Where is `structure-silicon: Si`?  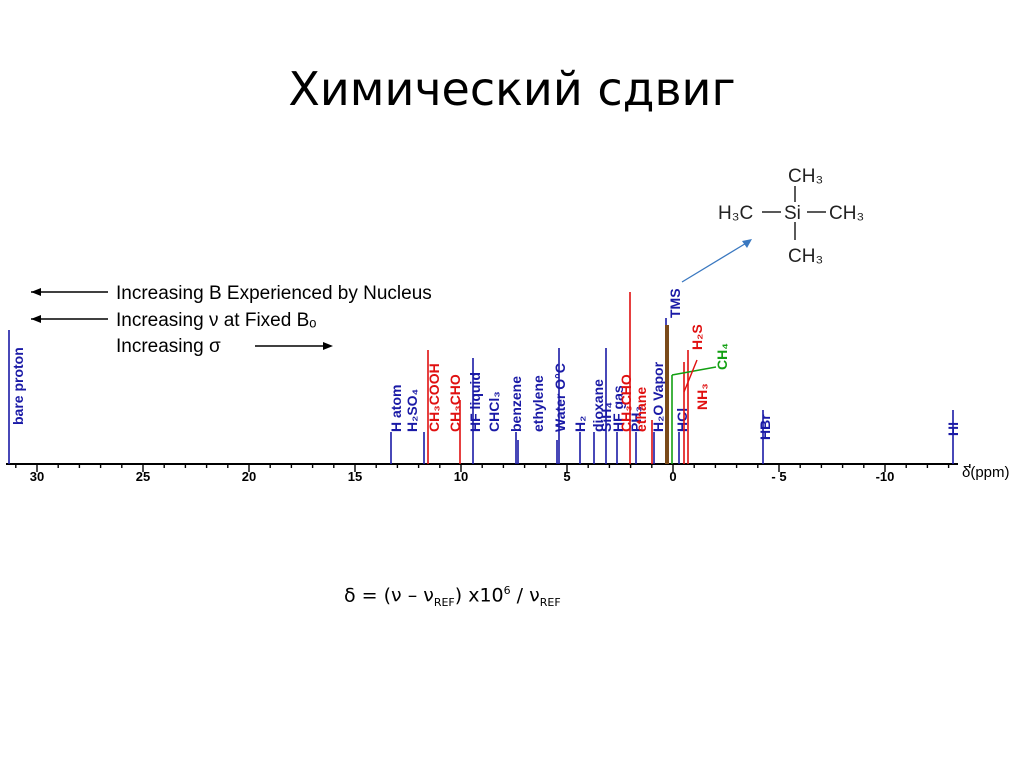 structure-silicon: Si is located at coordinates (792, 213).